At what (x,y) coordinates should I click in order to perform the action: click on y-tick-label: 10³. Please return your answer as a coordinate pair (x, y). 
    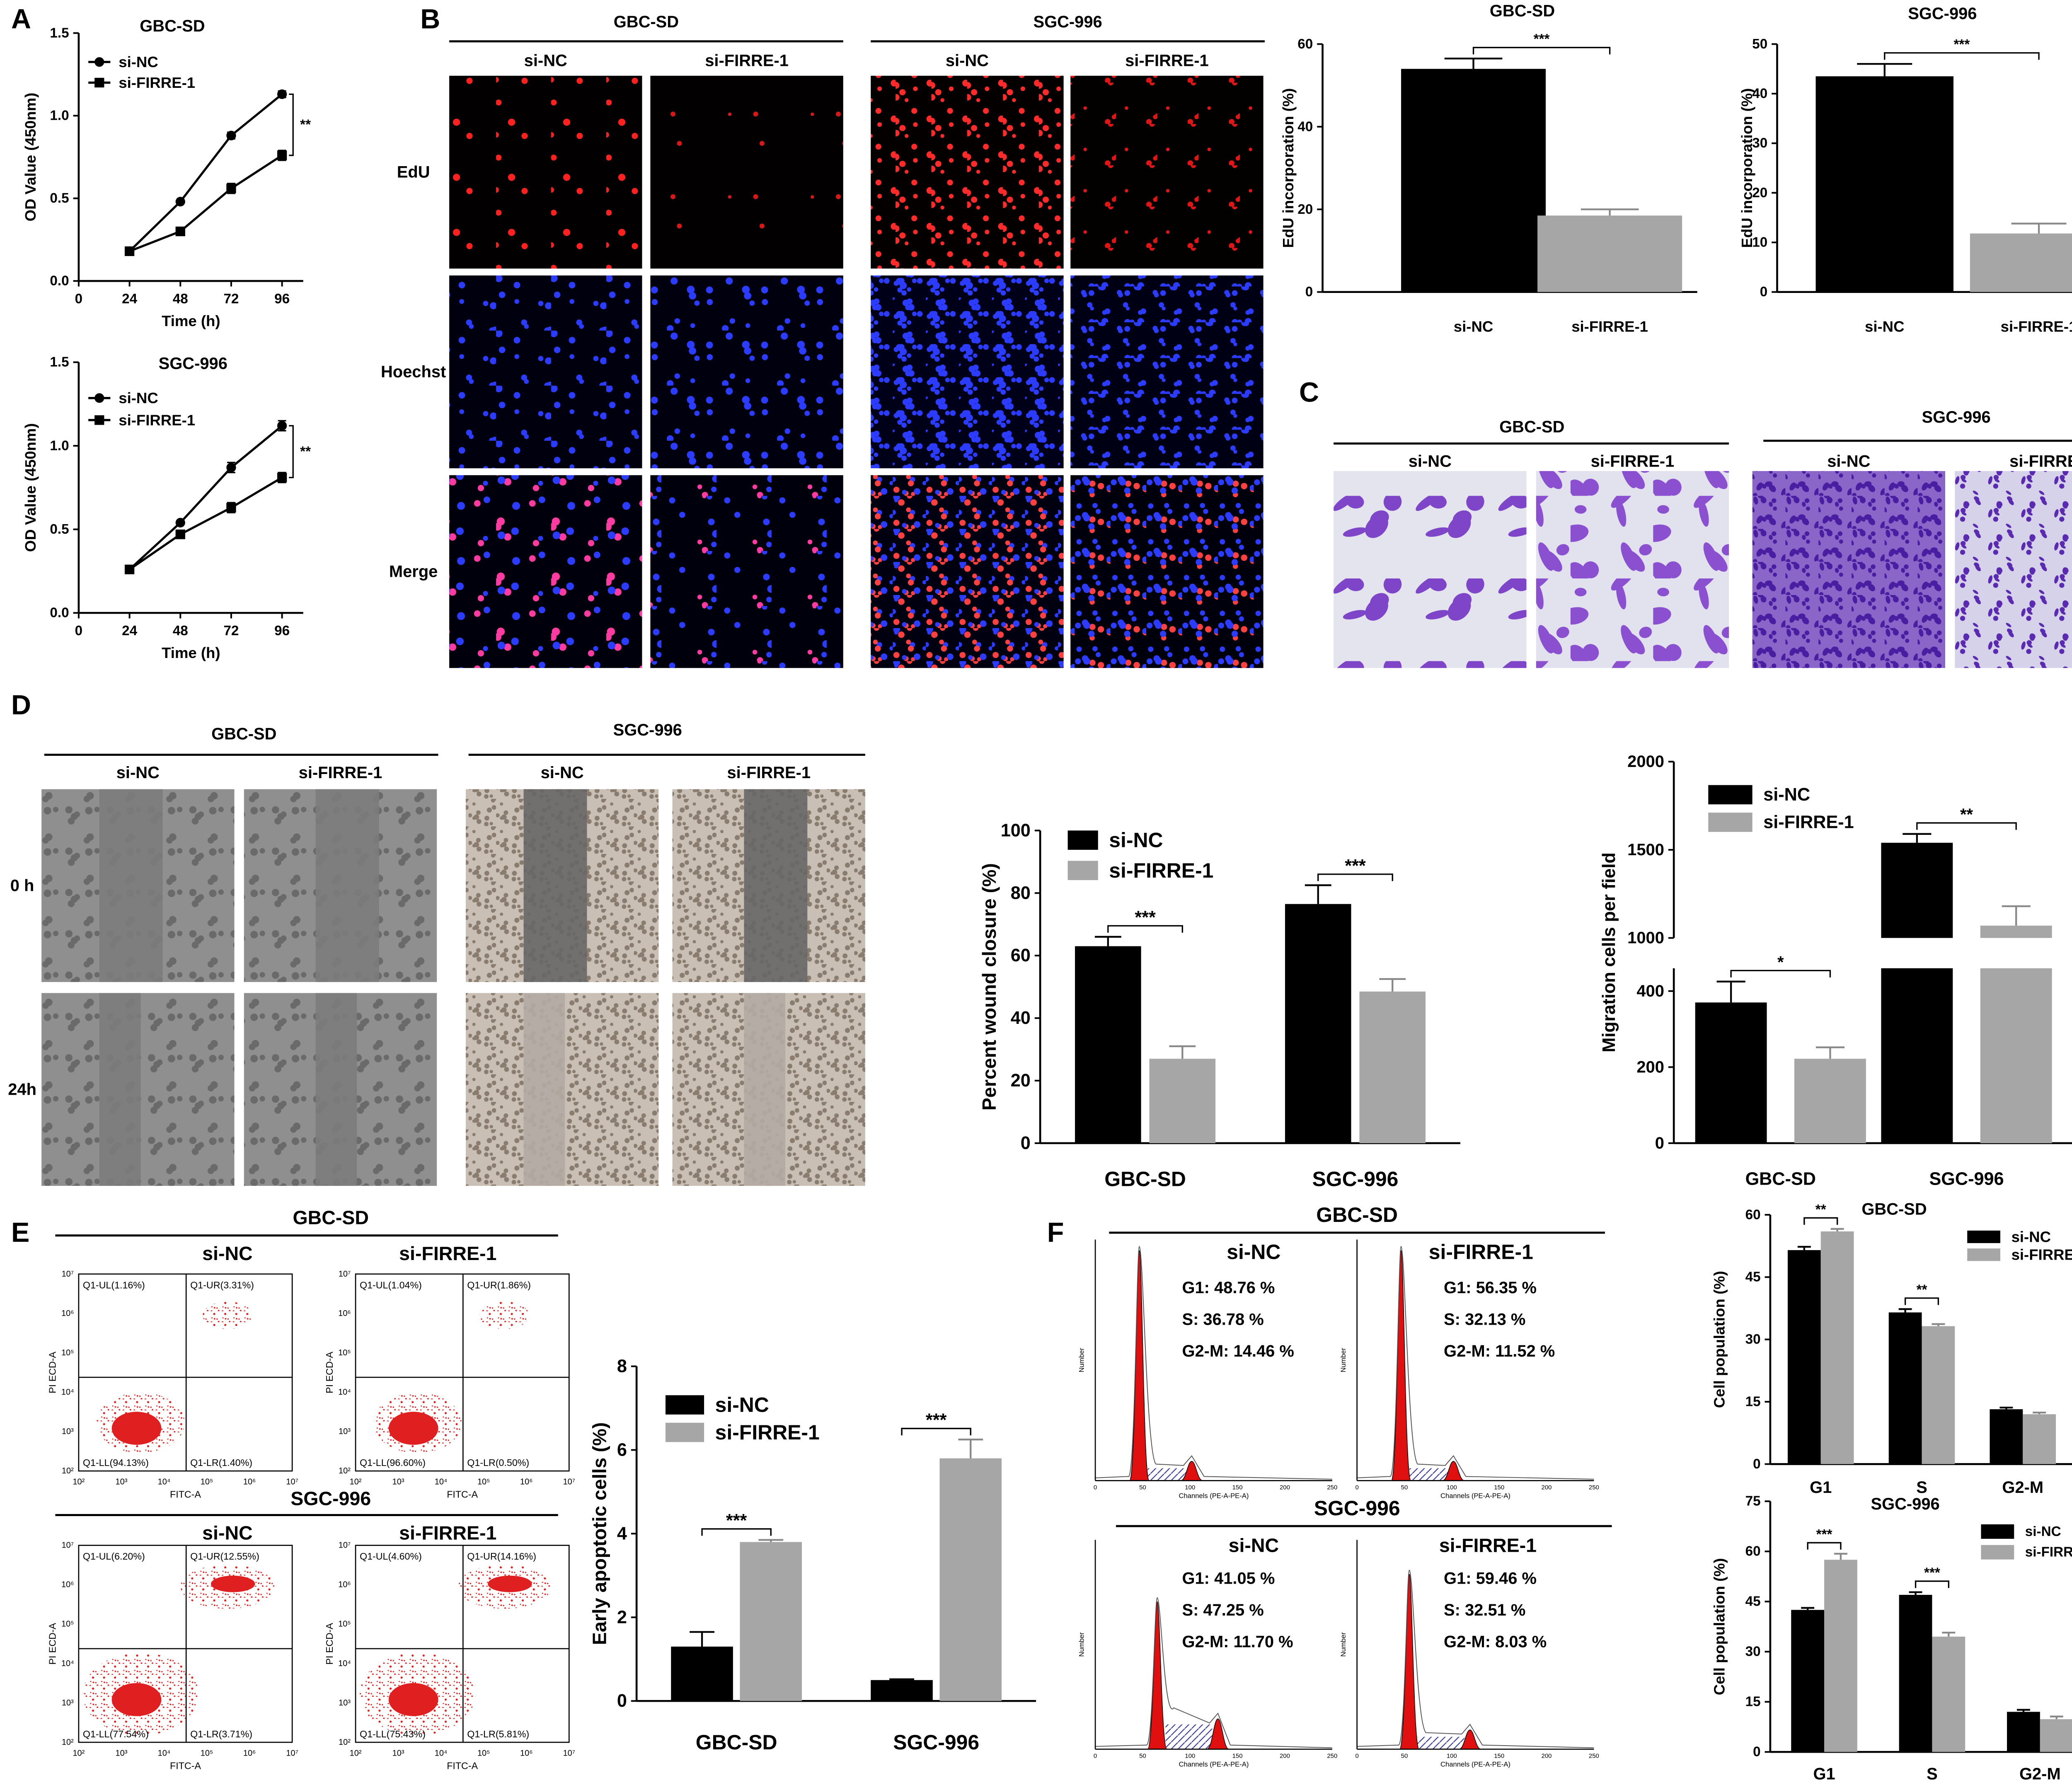
    Looking at the image, I should click on (345, 1431).